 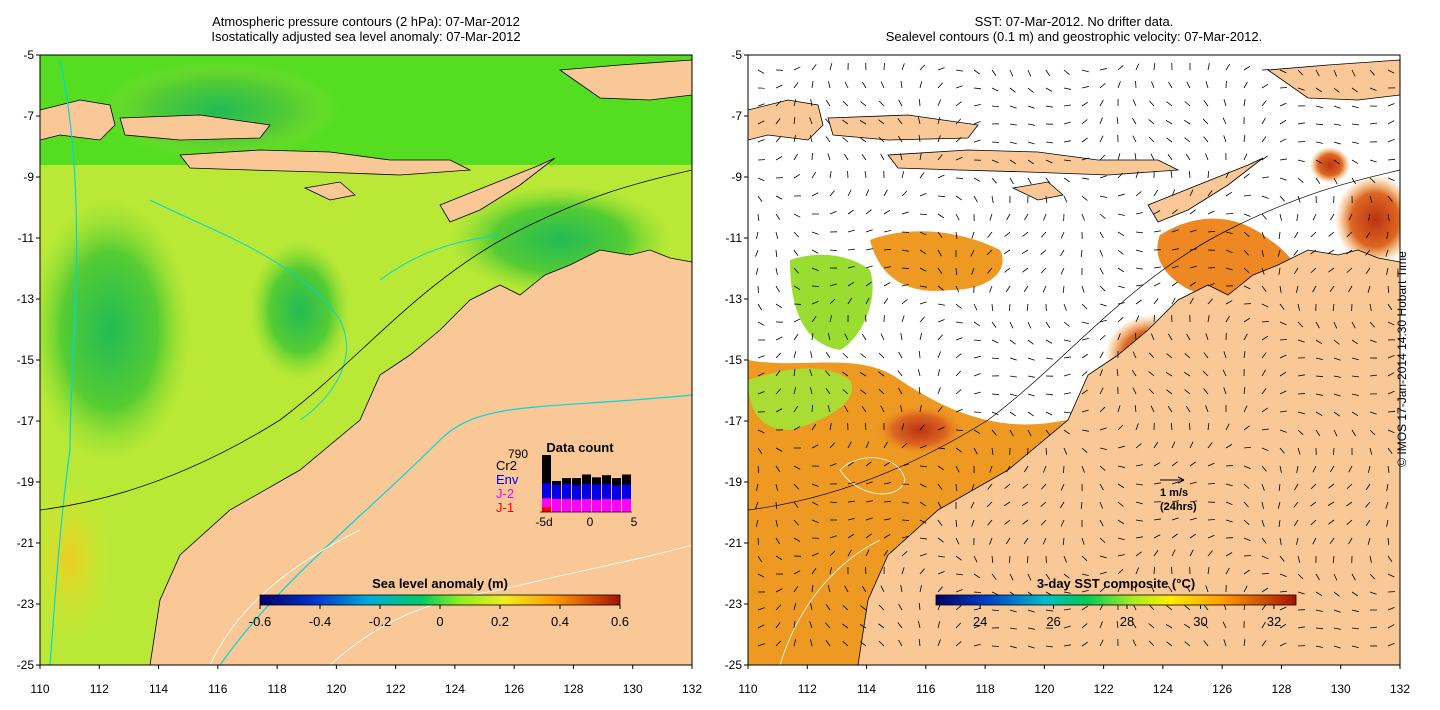 I want to click on right-colorbar-tick-label: 30, so click(x=1200, y=621).